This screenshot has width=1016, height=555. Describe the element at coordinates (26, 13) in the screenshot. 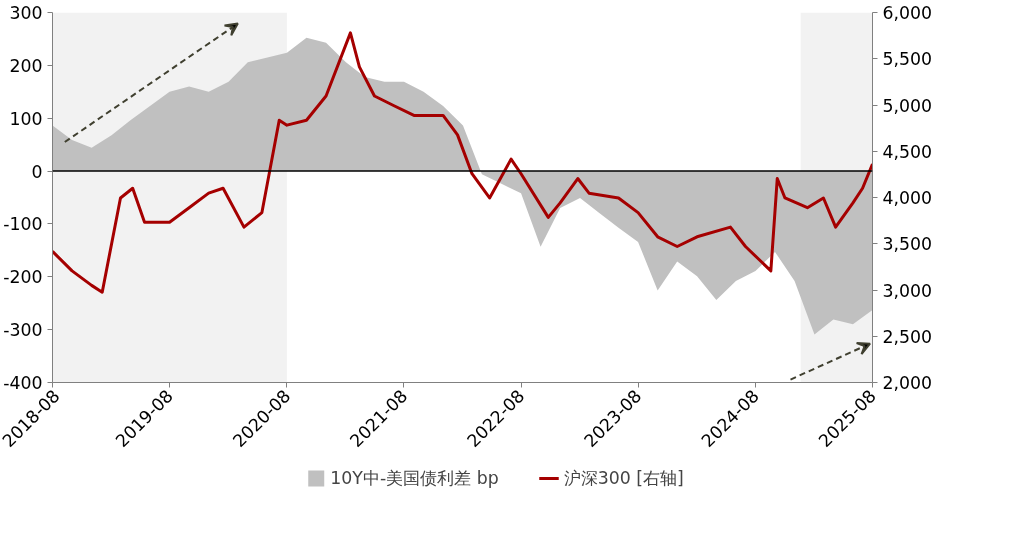

I see `y-tick-label: 300` at that location.